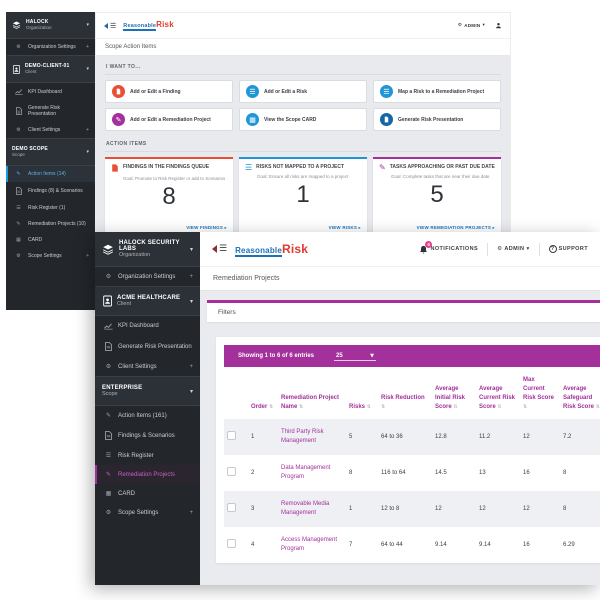 The height and width of the screenshot is (600, 600). Describe the element at coordinates (437, 119) in the screenshot. I see `generate-risk-presentation-button: Generate Risk Presentation` at that location.